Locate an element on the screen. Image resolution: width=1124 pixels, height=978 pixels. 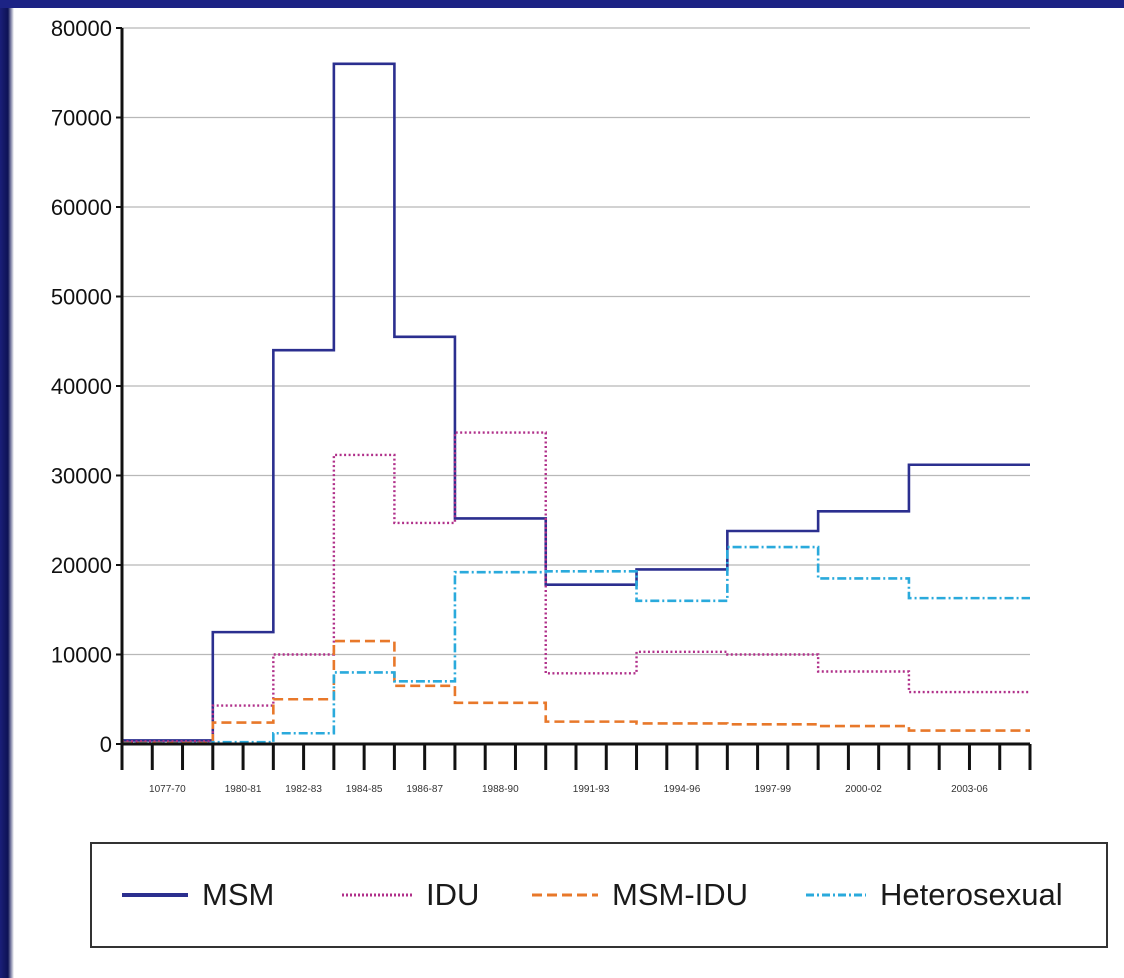
legend-label-msm-idu: MSM-IDU is located at coordinates (680, 894).